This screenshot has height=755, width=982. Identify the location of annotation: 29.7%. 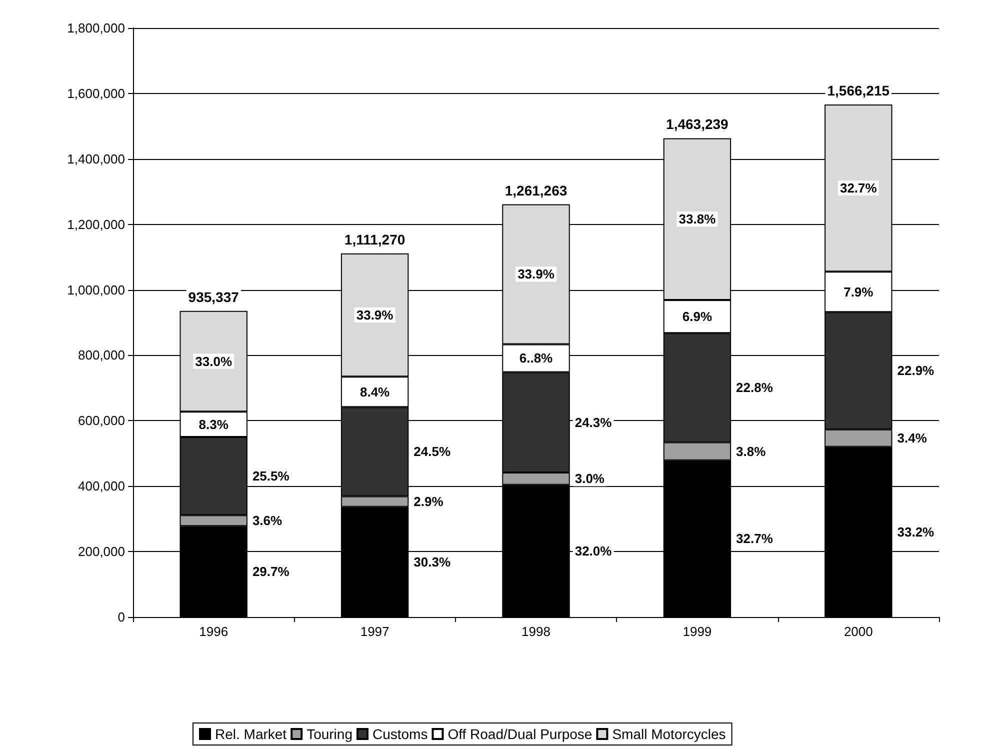
(271, 572).